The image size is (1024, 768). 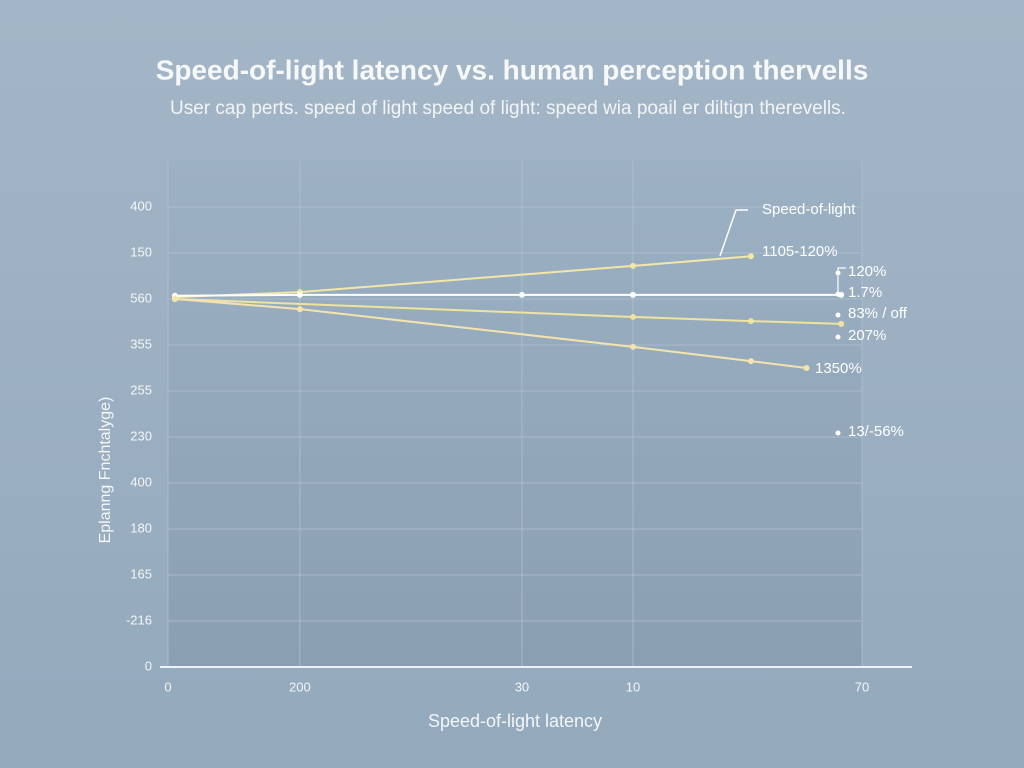 What do you see at coordinates (865, 292) in the screenshot?
I see `annotation: 1.7%` at bounding box center [865, 292].